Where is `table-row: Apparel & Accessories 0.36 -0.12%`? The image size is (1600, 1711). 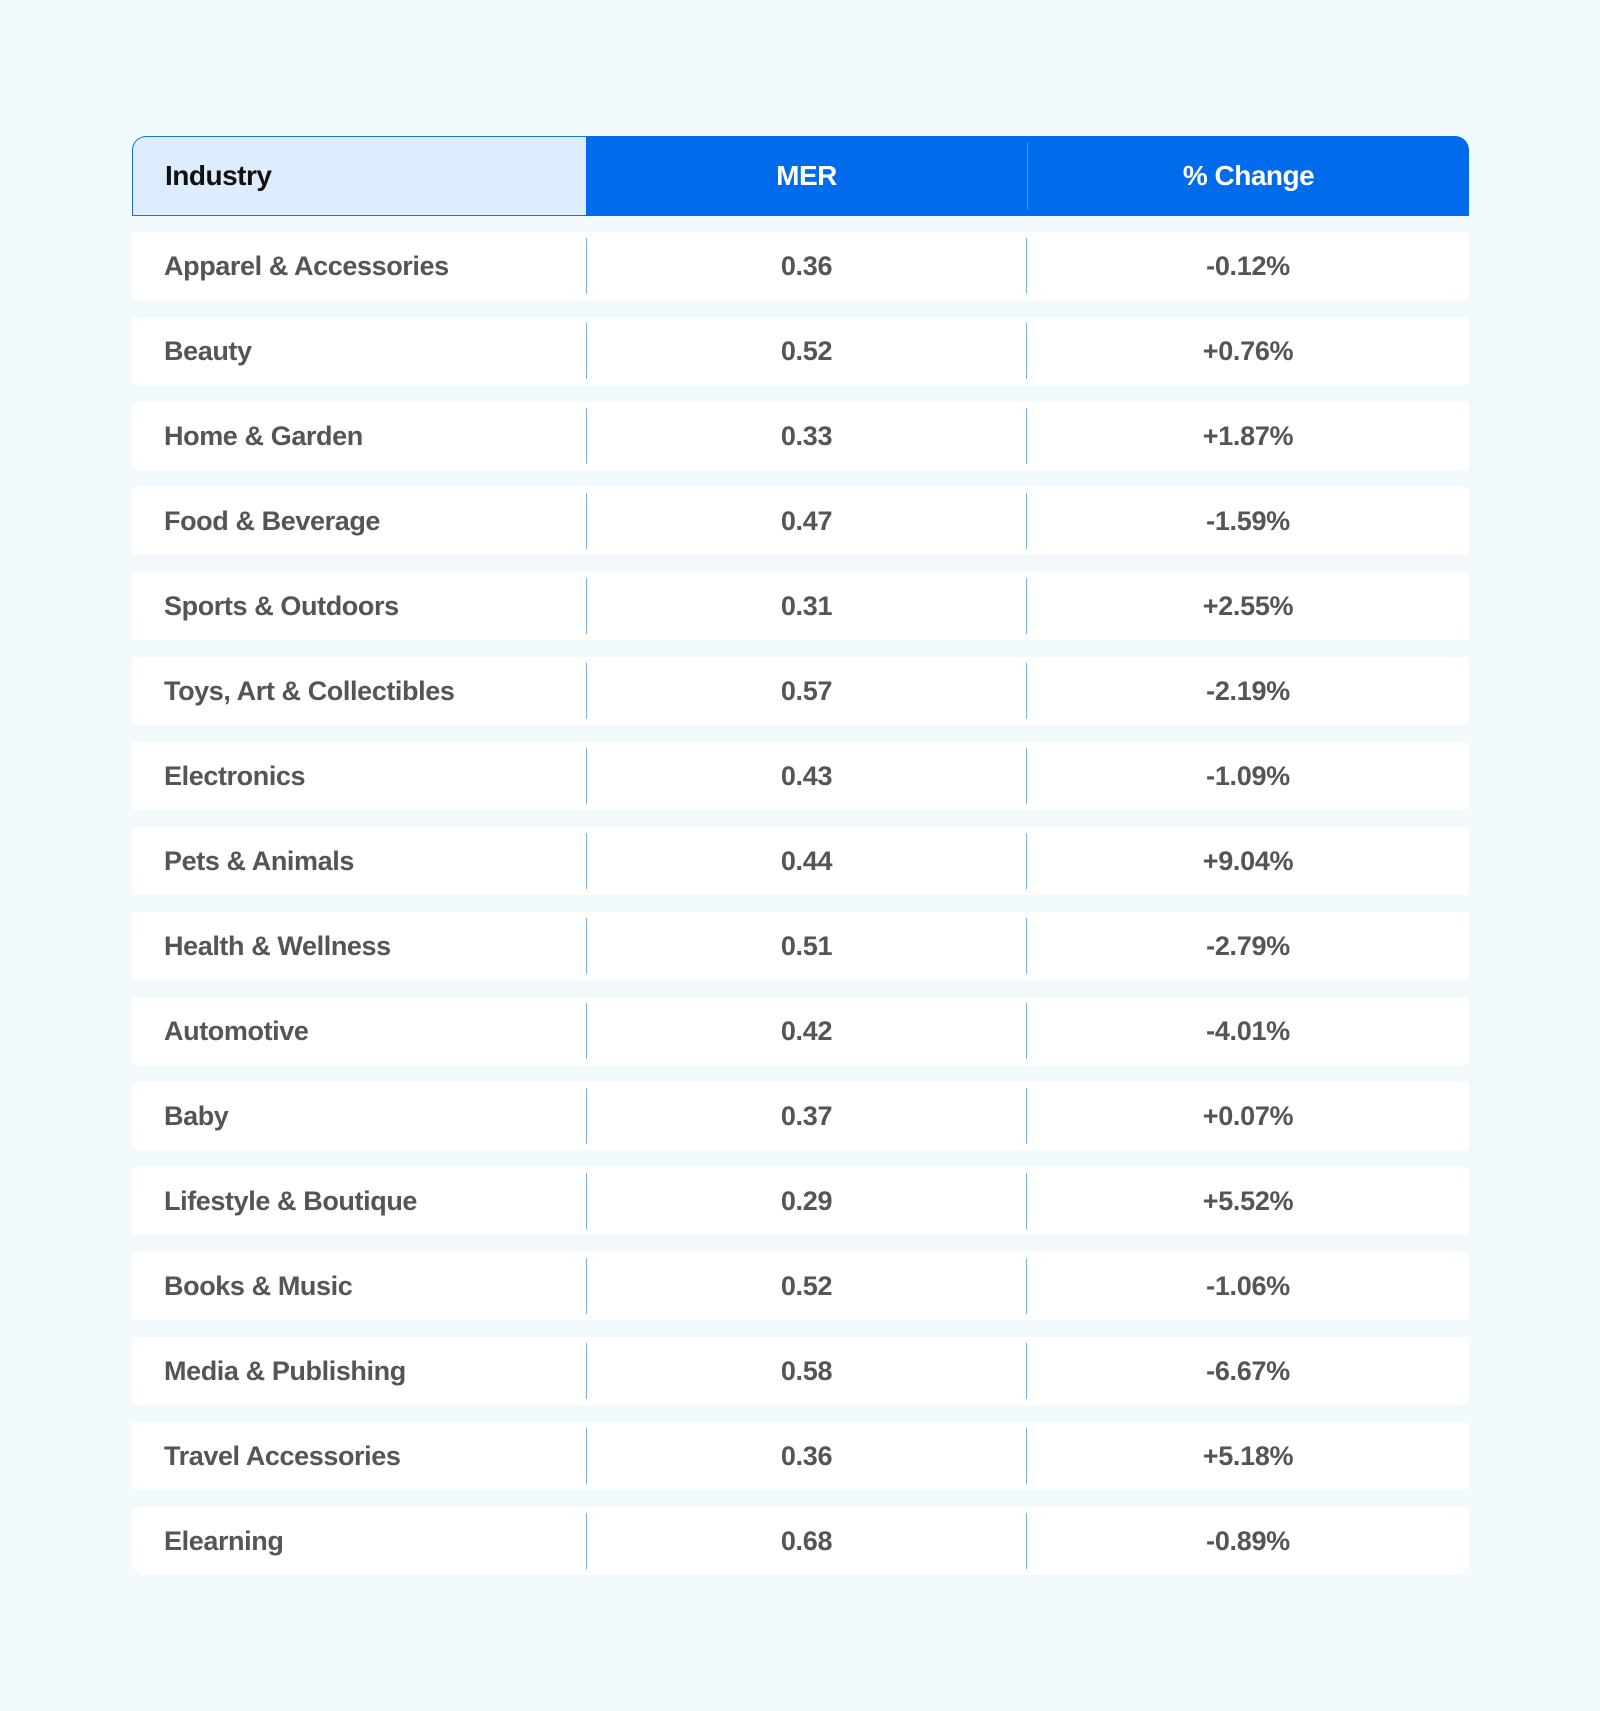
table-row: Apparel & Accessories 0.36 -0.12% is located at coordinates (800, 266).